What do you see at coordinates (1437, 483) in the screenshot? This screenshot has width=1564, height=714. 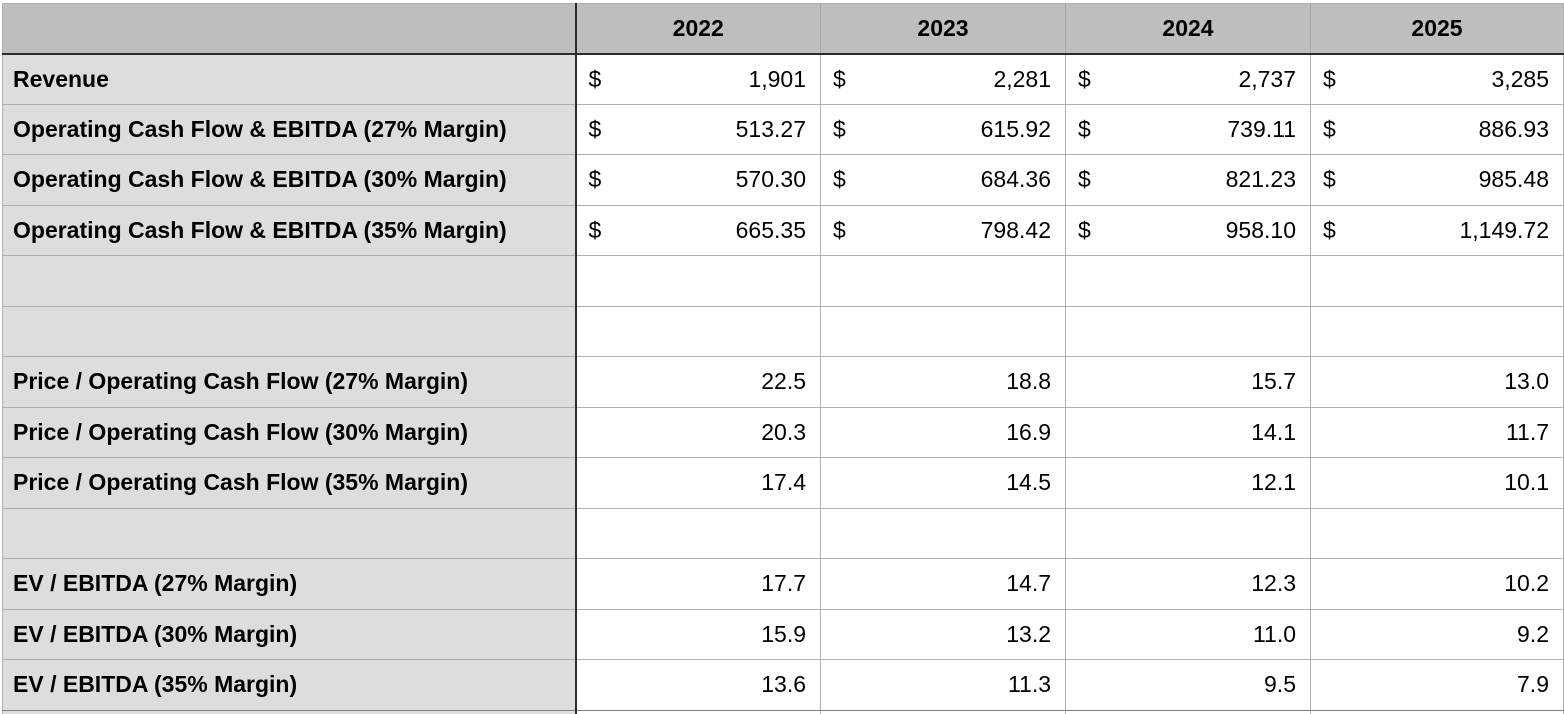 I see `value-cell: 10.1` at bounding box center [1437, 483].